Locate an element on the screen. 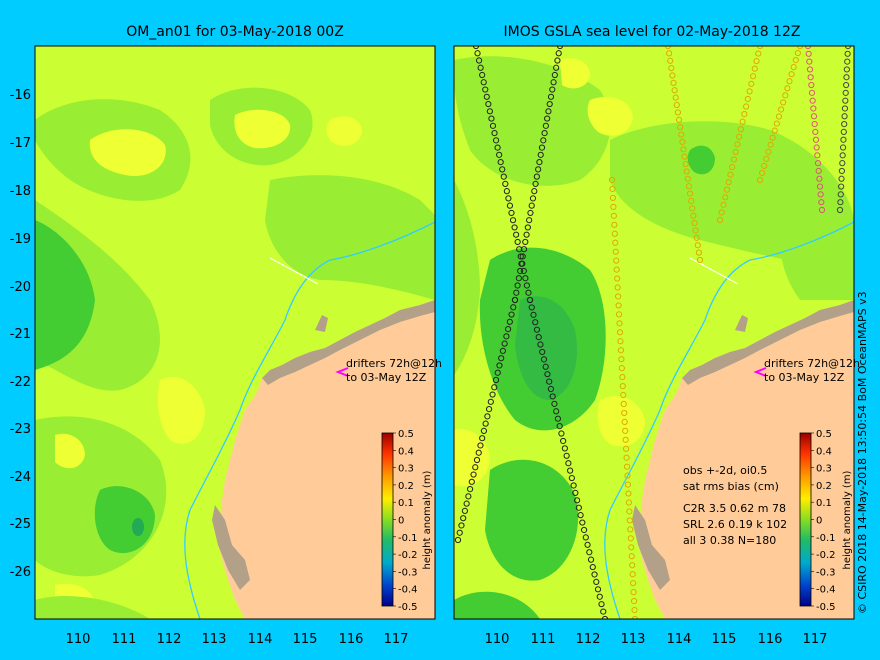 This screenshot has width=880, height=660. left-drifter-label-2: to 03-May 12Z is located at coordinates (386, 377).